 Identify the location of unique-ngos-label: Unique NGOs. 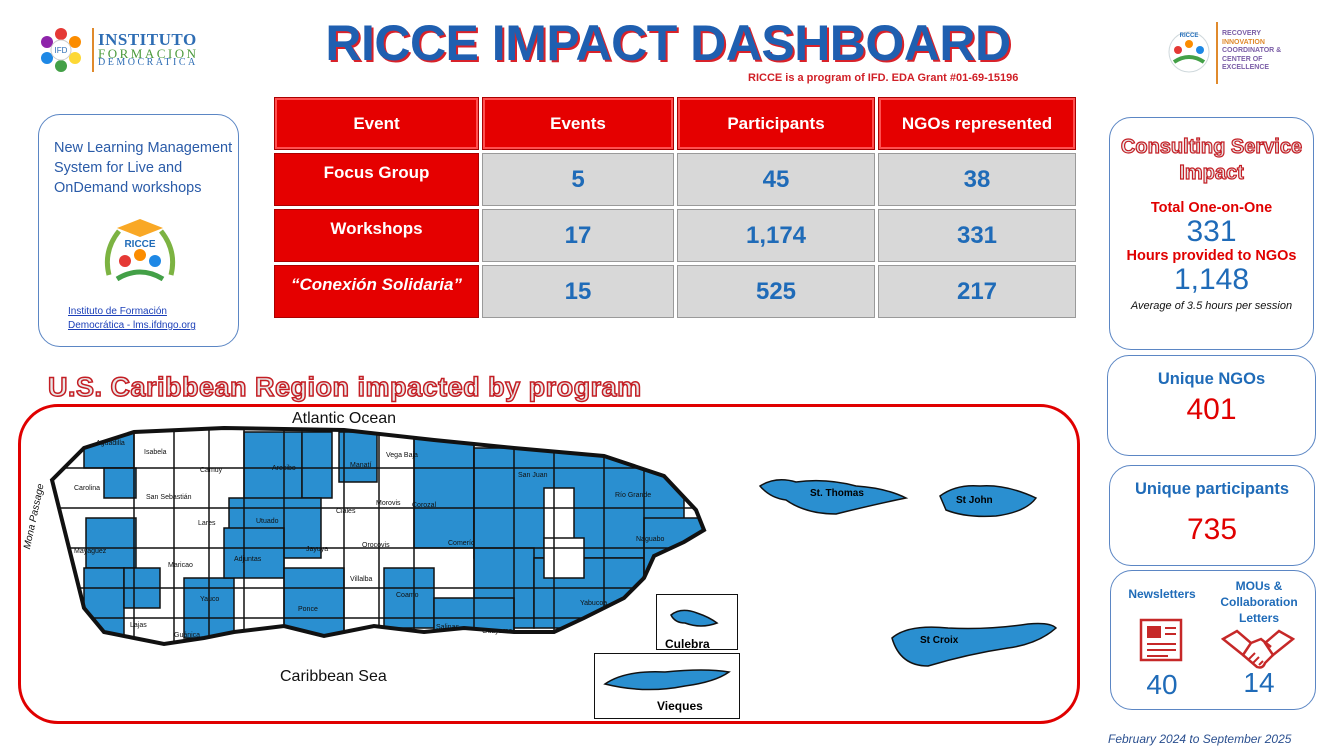
(1211, 379).